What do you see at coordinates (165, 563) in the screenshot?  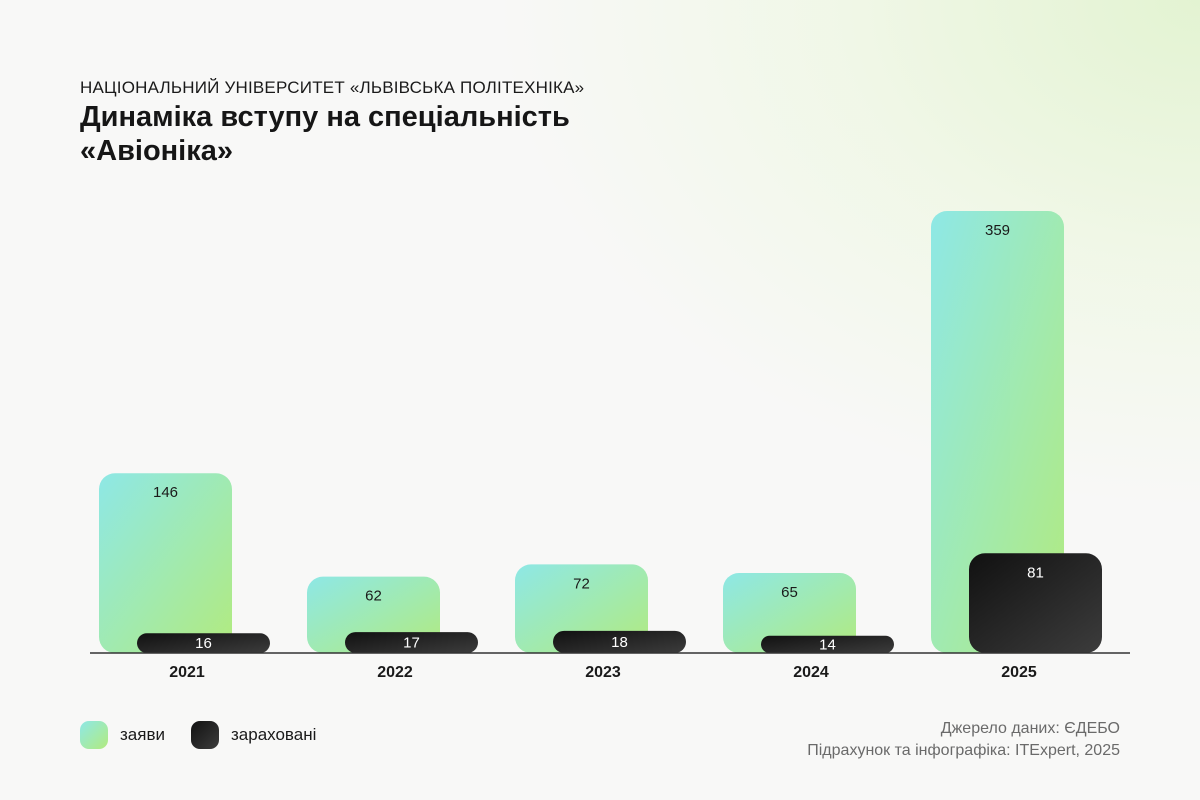 I see `bar-applications-2021` at bounding box center [165, 563].